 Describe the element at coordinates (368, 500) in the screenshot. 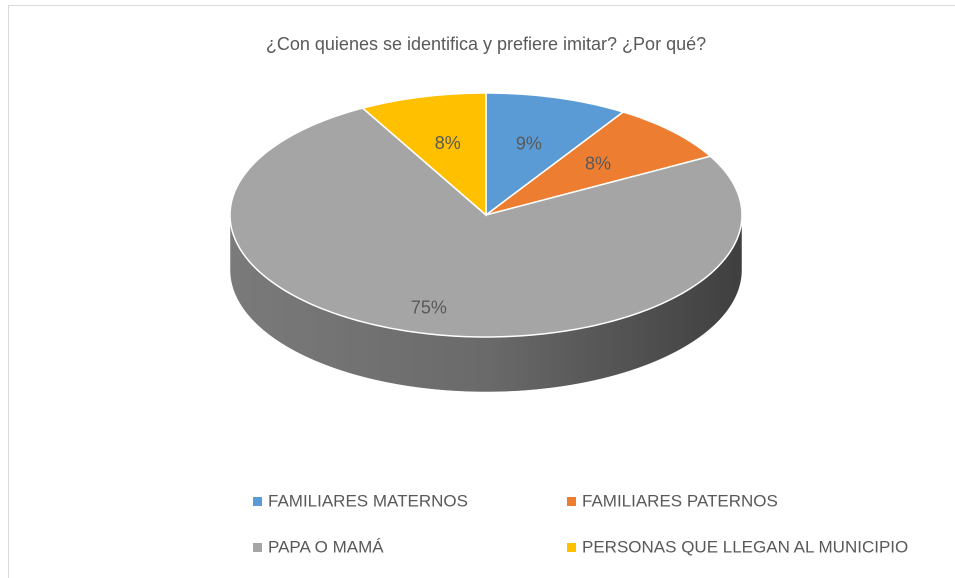

I see `legend-label: FAMILIARES MATERNOS` at that location.